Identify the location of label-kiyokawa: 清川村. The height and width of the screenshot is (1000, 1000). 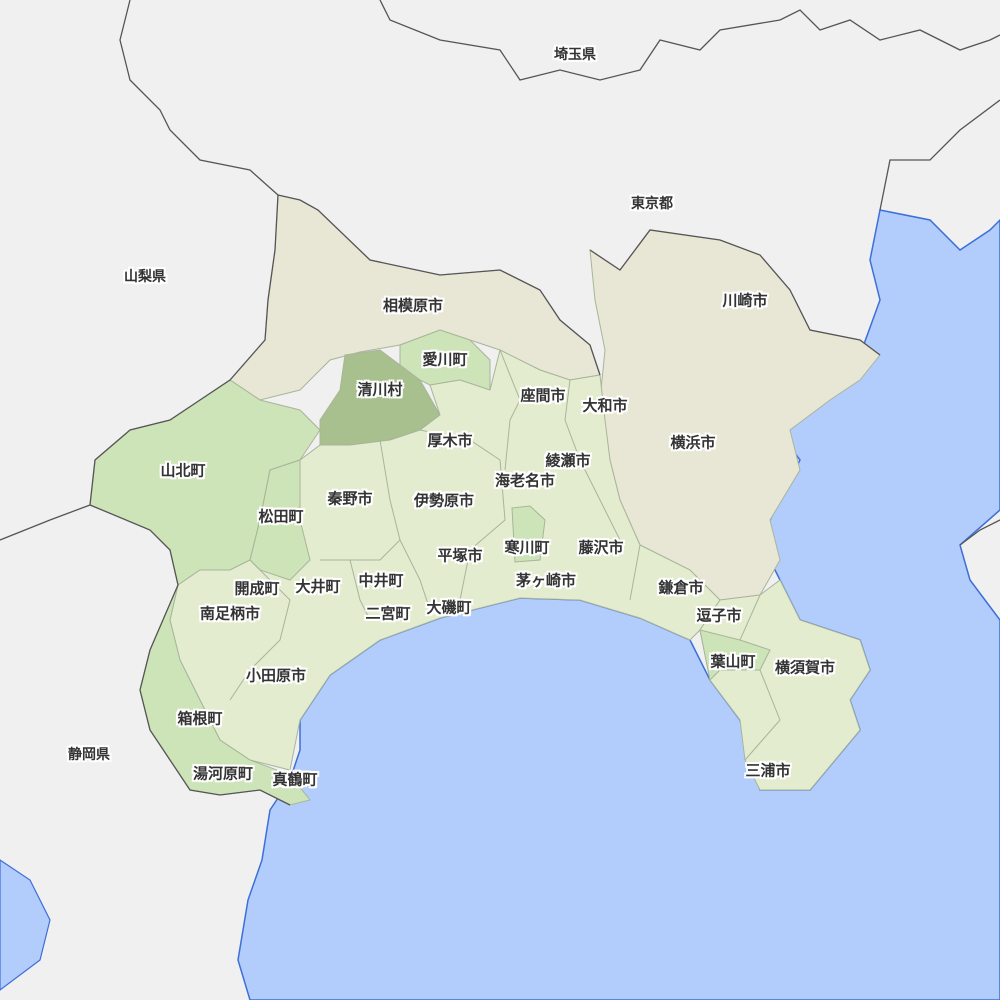
(380, 389).